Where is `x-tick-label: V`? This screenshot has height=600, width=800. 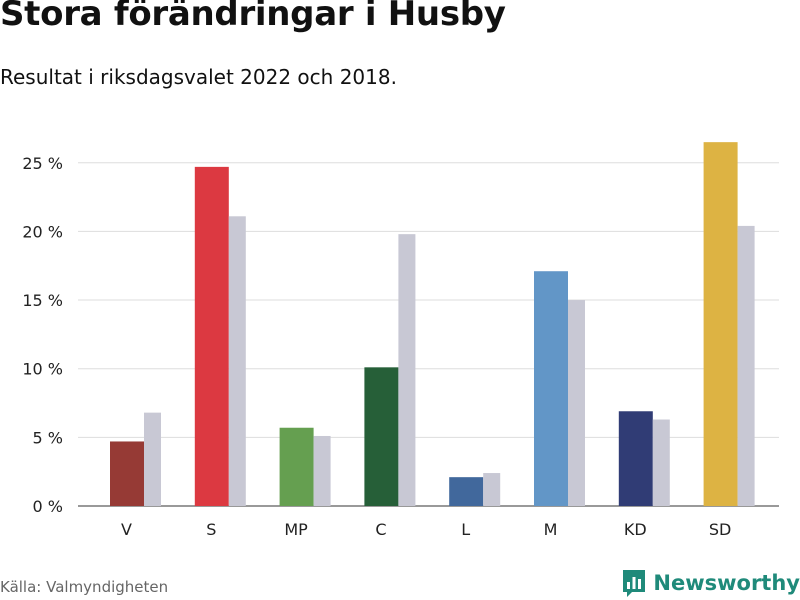
x-tick-label: V is located at coordinates (126, 529).